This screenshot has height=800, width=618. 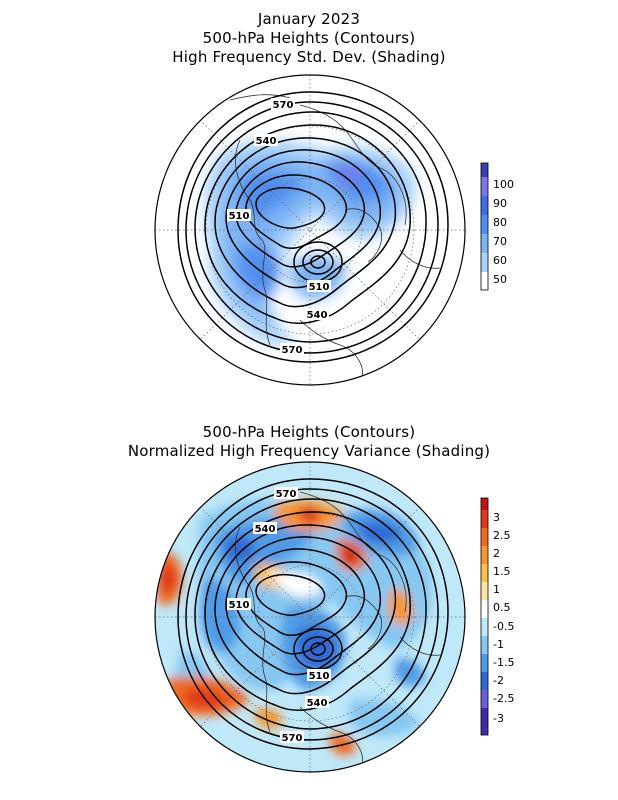 I want to click on map2-colorbar-label: -1, so click(x=498, y=644).